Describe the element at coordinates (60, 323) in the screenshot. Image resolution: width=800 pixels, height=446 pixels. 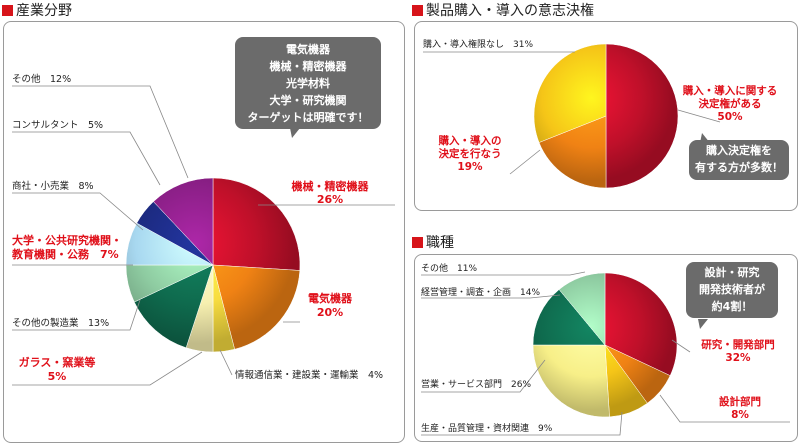
I see `slice-label: その他の製造業 13%` at that location.